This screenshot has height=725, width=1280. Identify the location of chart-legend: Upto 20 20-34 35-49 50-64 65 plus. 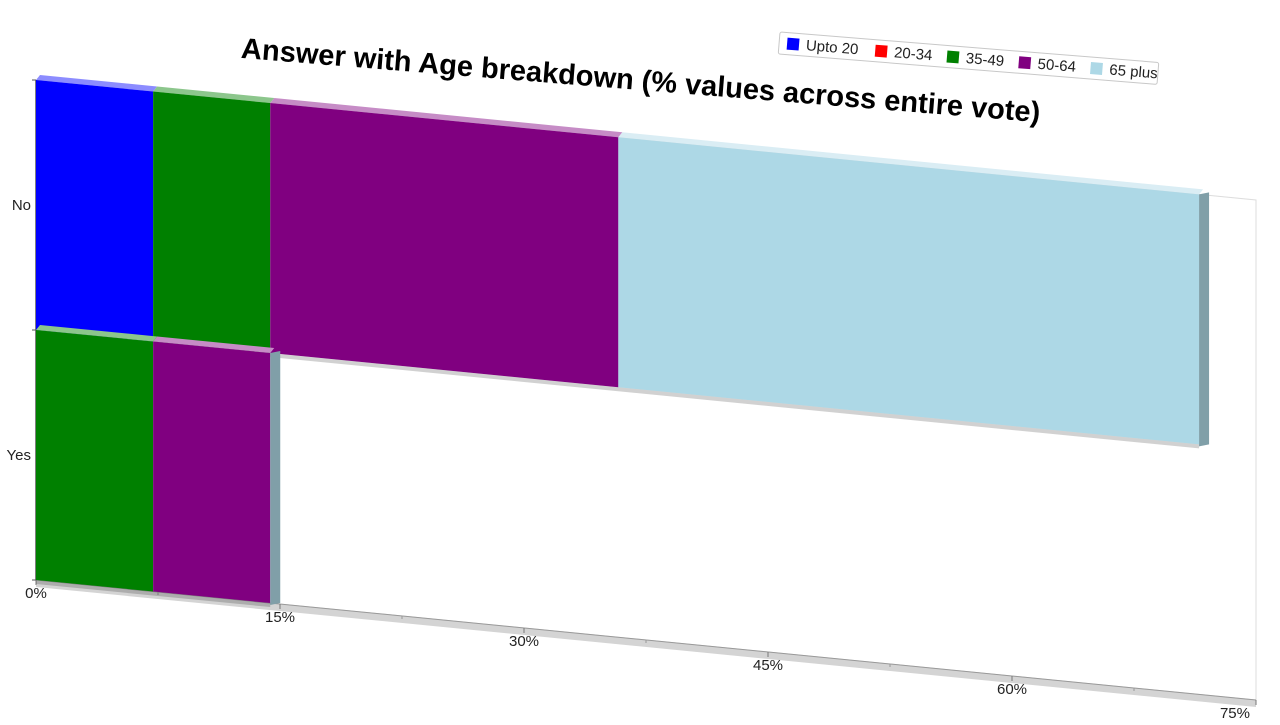
(968, 58).